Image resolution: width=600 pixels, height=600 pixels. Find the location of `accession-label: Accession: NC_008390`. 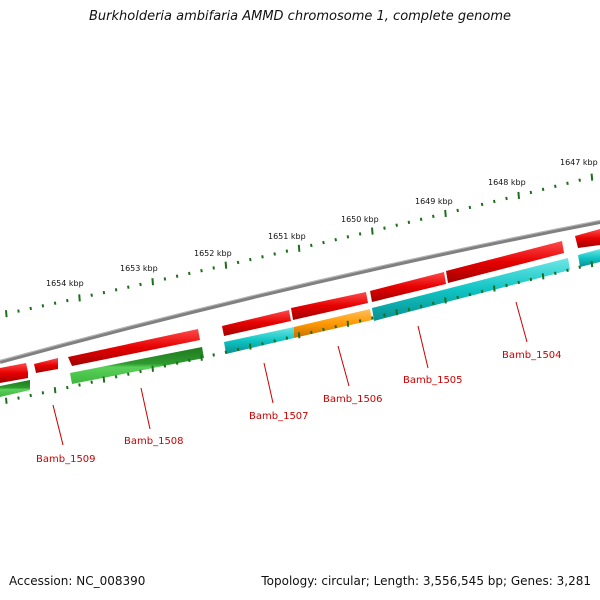

accession-label: Accession: NC_008390 is located at coordinates (77, 581).